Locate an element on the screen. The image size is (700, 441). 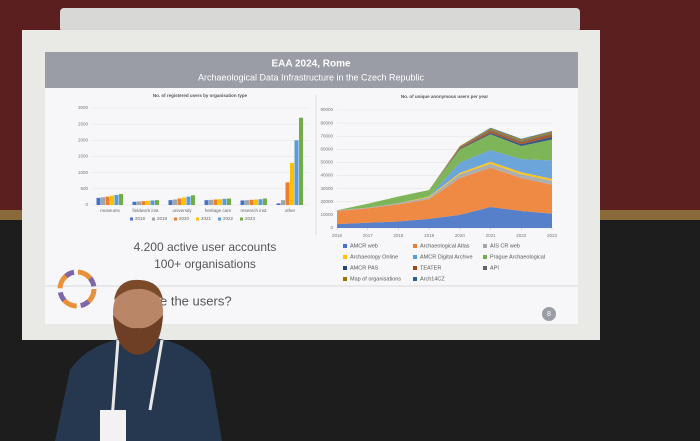
x-tick-label: 2020 is located at coordinates (460, 235).